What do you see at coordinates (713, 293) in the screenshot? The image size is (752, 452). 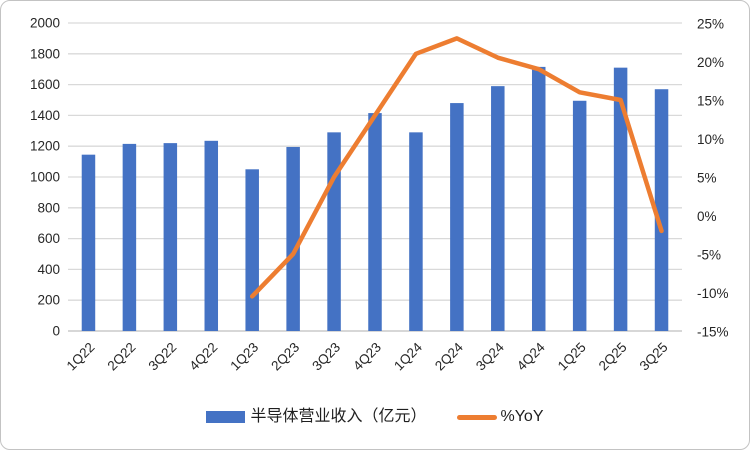 I see `right-axis-tick: -10%` at bounding box center [713, 293].